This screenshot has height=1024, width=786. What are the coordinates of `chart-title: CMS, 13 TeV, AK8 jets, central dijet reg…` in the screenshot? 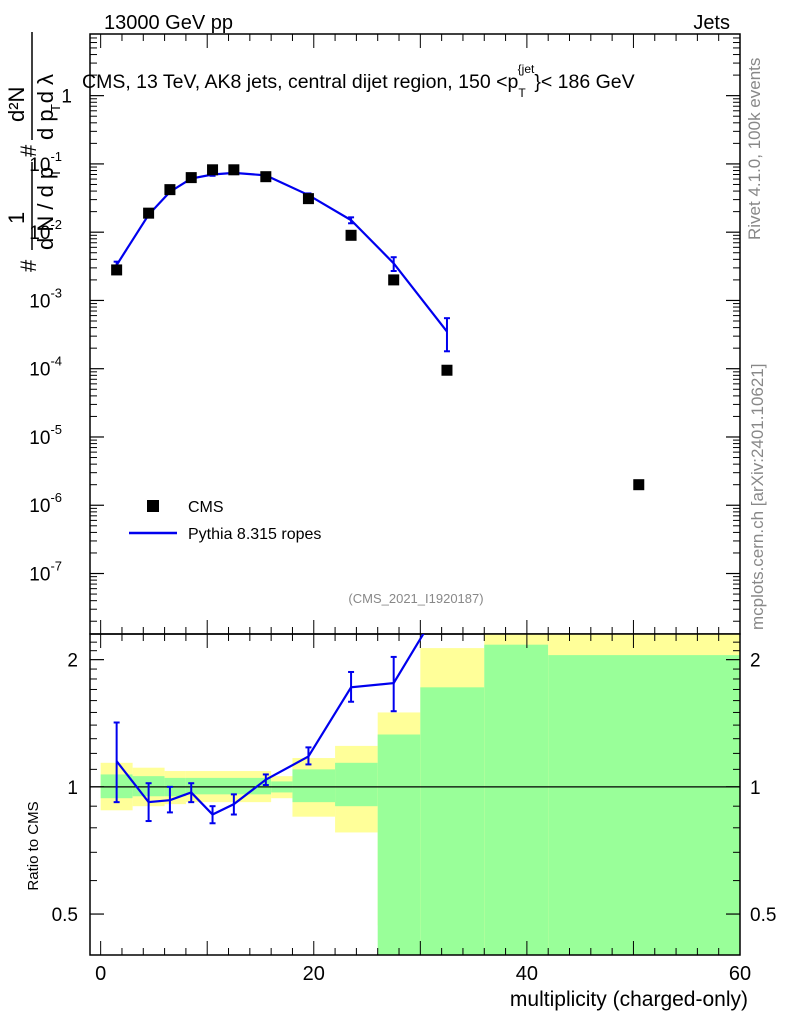 It's located at (358, 81).